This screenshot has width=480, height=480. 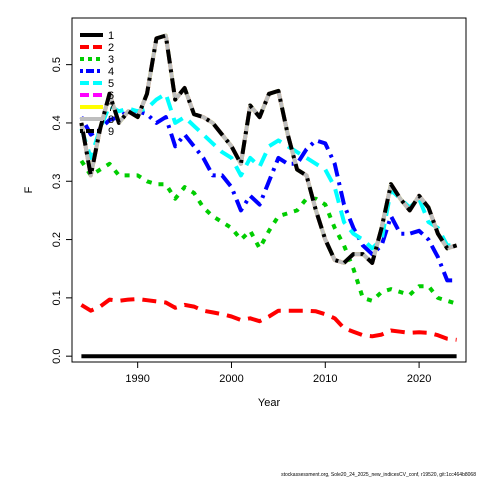 I want to click on x-tick-label: 2000, so click(x=231, y=379).